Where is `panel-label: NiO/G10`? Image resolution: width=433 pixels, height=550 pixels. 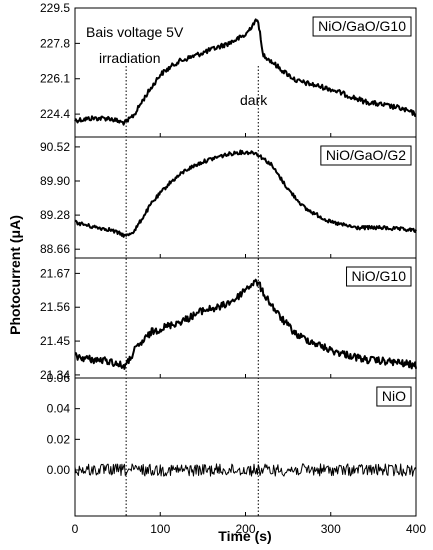 panel-label: NiO/G10 is located at coordinates (379, 276).